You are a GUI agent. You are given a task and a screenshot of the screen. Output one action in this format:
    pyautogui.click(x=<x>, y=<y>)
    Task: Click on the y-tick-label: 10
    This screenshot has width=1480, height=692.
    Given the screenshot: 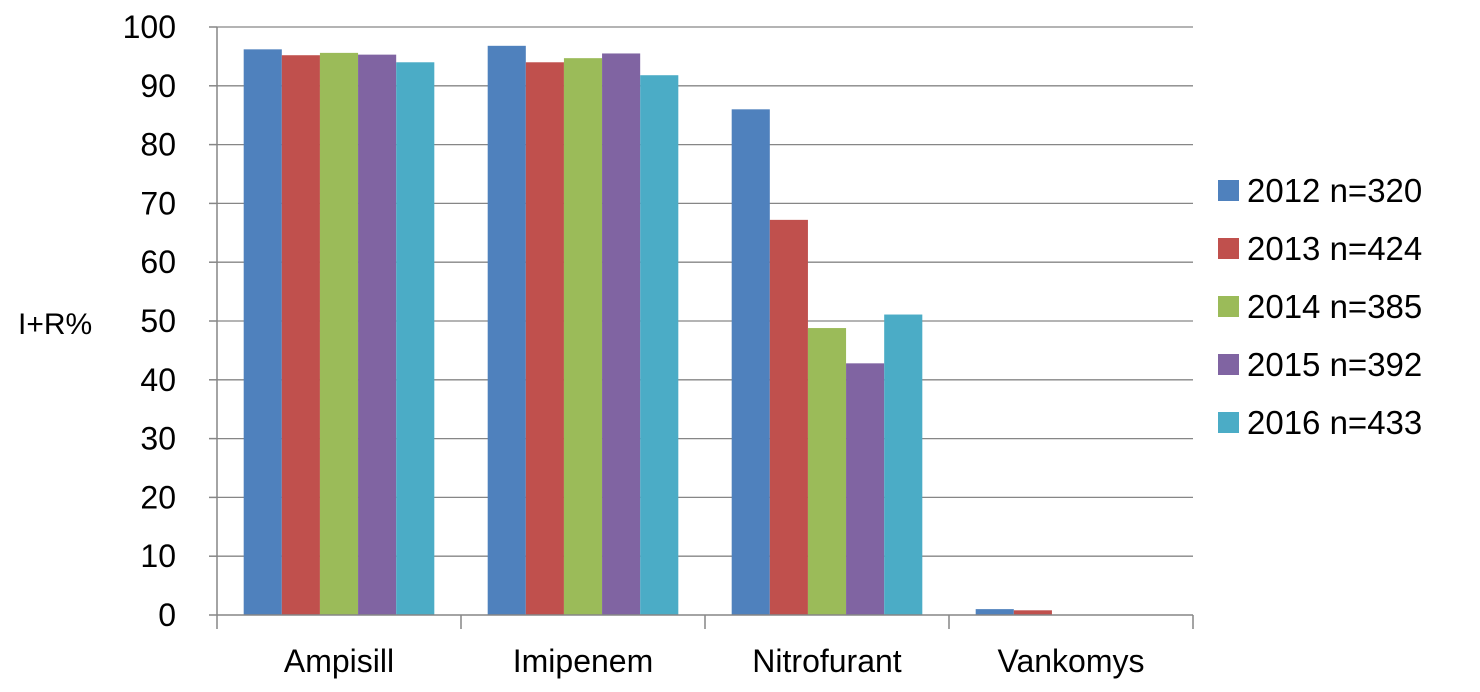 What is the action you would take?
    pyautogui.click(x=158, y=556)
    